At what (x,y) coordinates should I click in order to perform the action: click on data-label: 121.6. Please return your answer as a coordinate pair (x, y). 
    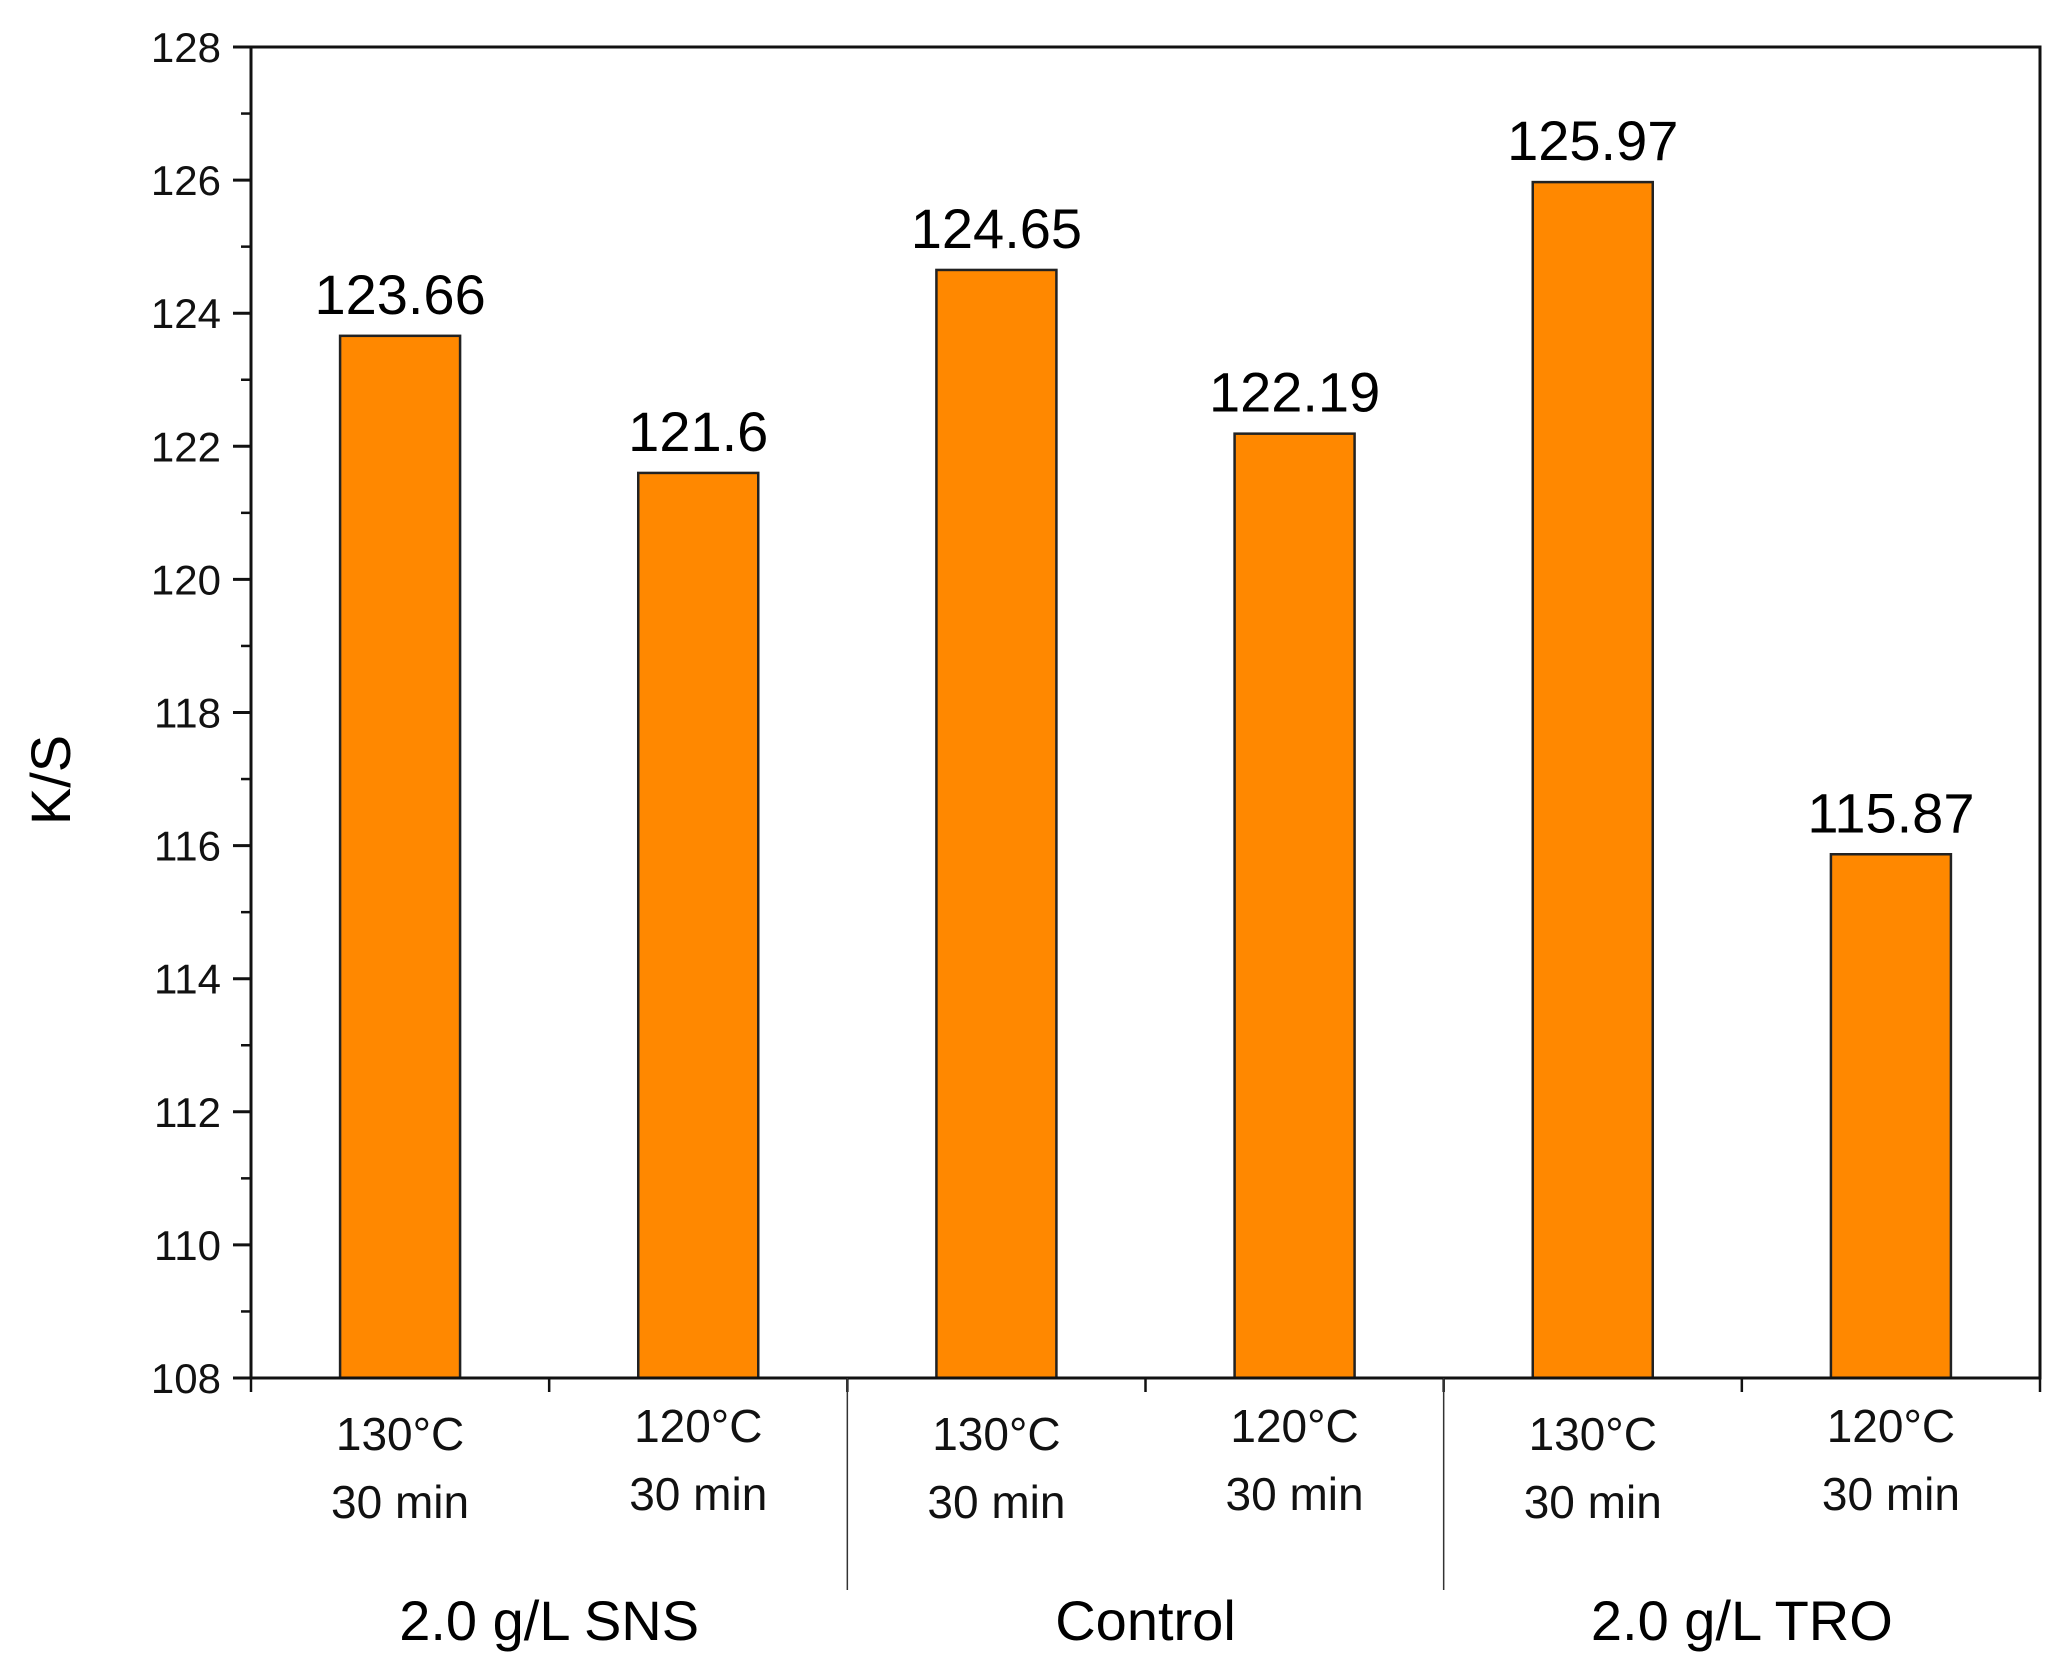
    Looking at the image, I should click on (698, 431).